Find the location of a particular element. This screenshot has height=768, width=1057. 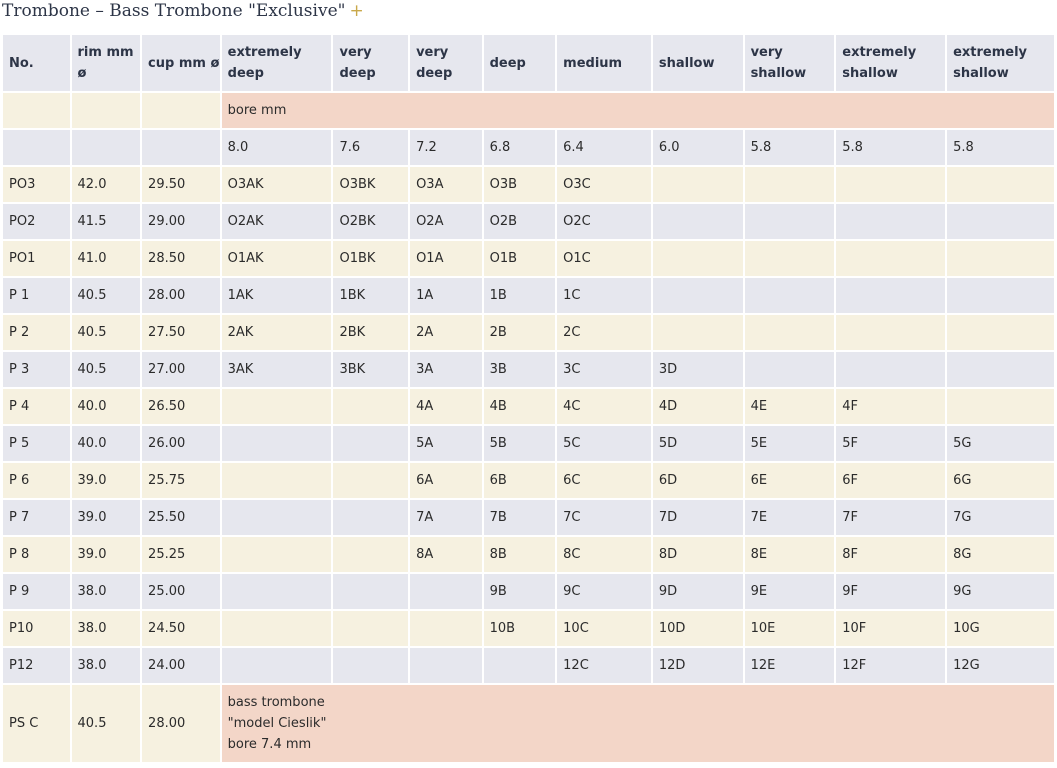

cup-code: 4B is located at coordinates (519, 406).